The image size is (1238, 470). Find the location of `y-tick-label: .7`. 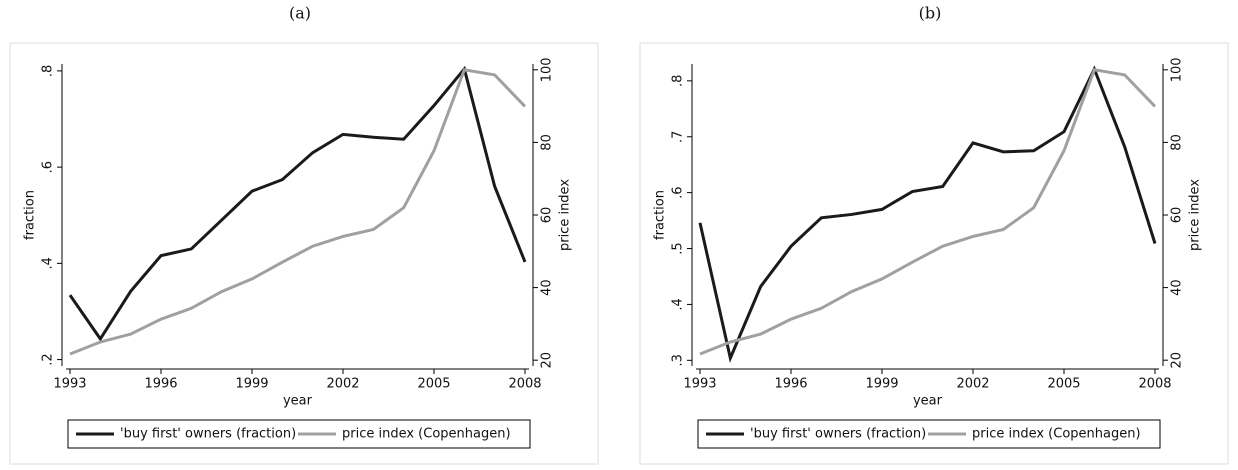

y-tick-label: .7 is located at coordinates (678, 137).